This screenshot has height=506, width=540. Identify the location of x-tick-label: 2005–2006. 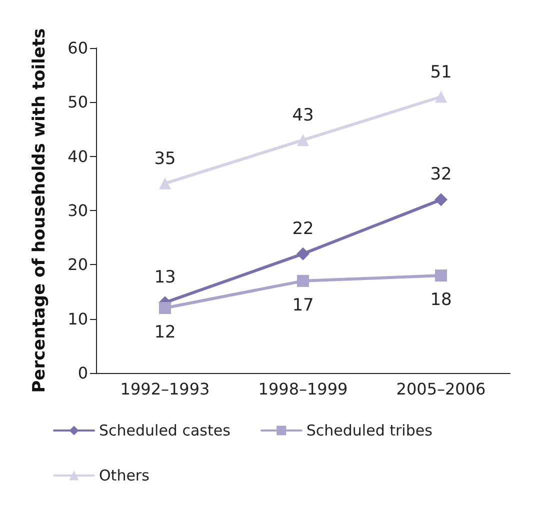
(441, 389).